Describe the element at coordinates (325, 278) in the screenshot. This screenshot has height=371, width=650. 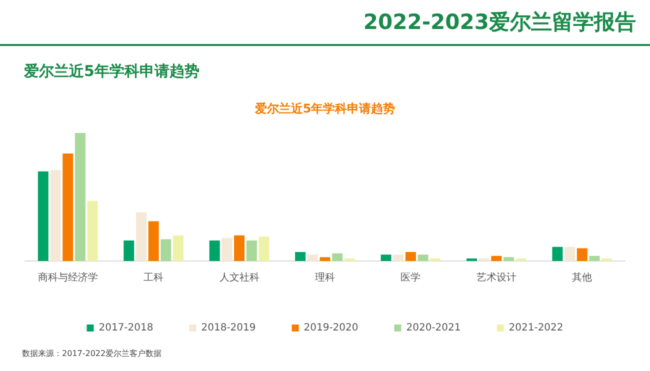
I see `x-tick-label: 理科` at that location.